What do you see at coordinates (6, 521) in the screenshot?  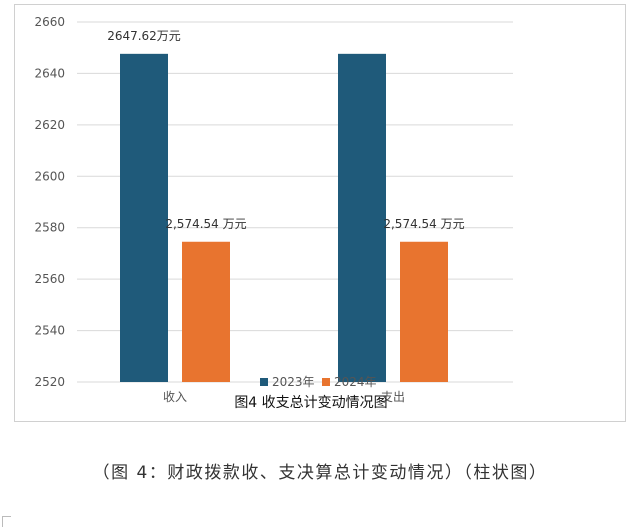 I see `page-corner-mark` at bounding box center [6, 521].